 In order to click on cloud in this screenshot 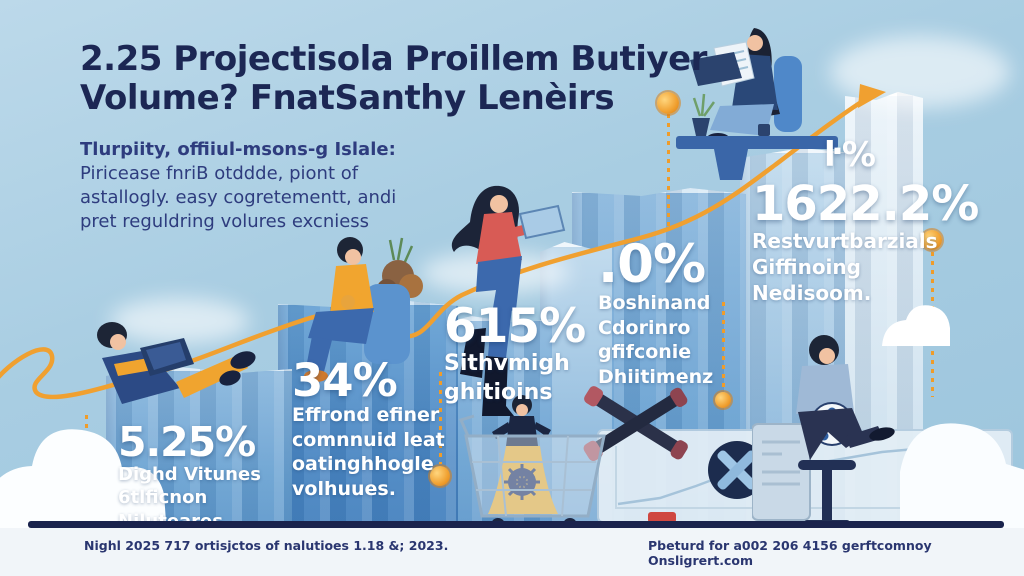, I will do `click(916, 325)`.